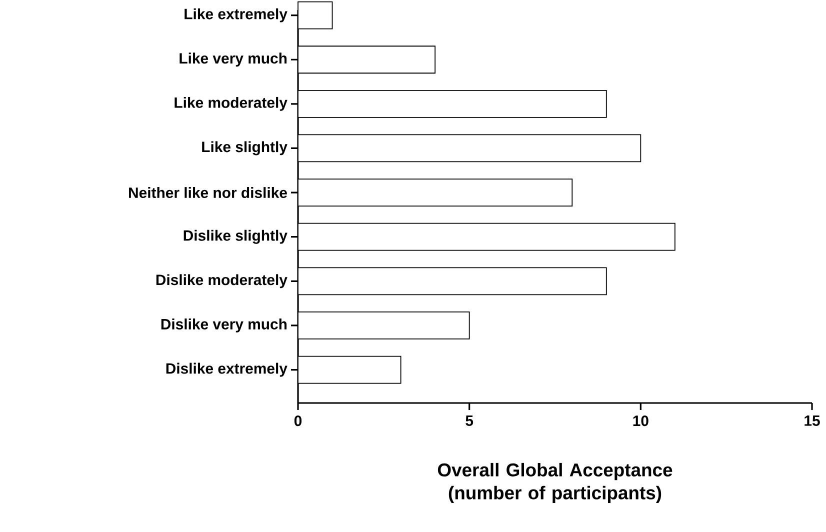 The height and width of the screenshot is (532, 826). I want to click on x-tick-label: 15, so click(812, 421).